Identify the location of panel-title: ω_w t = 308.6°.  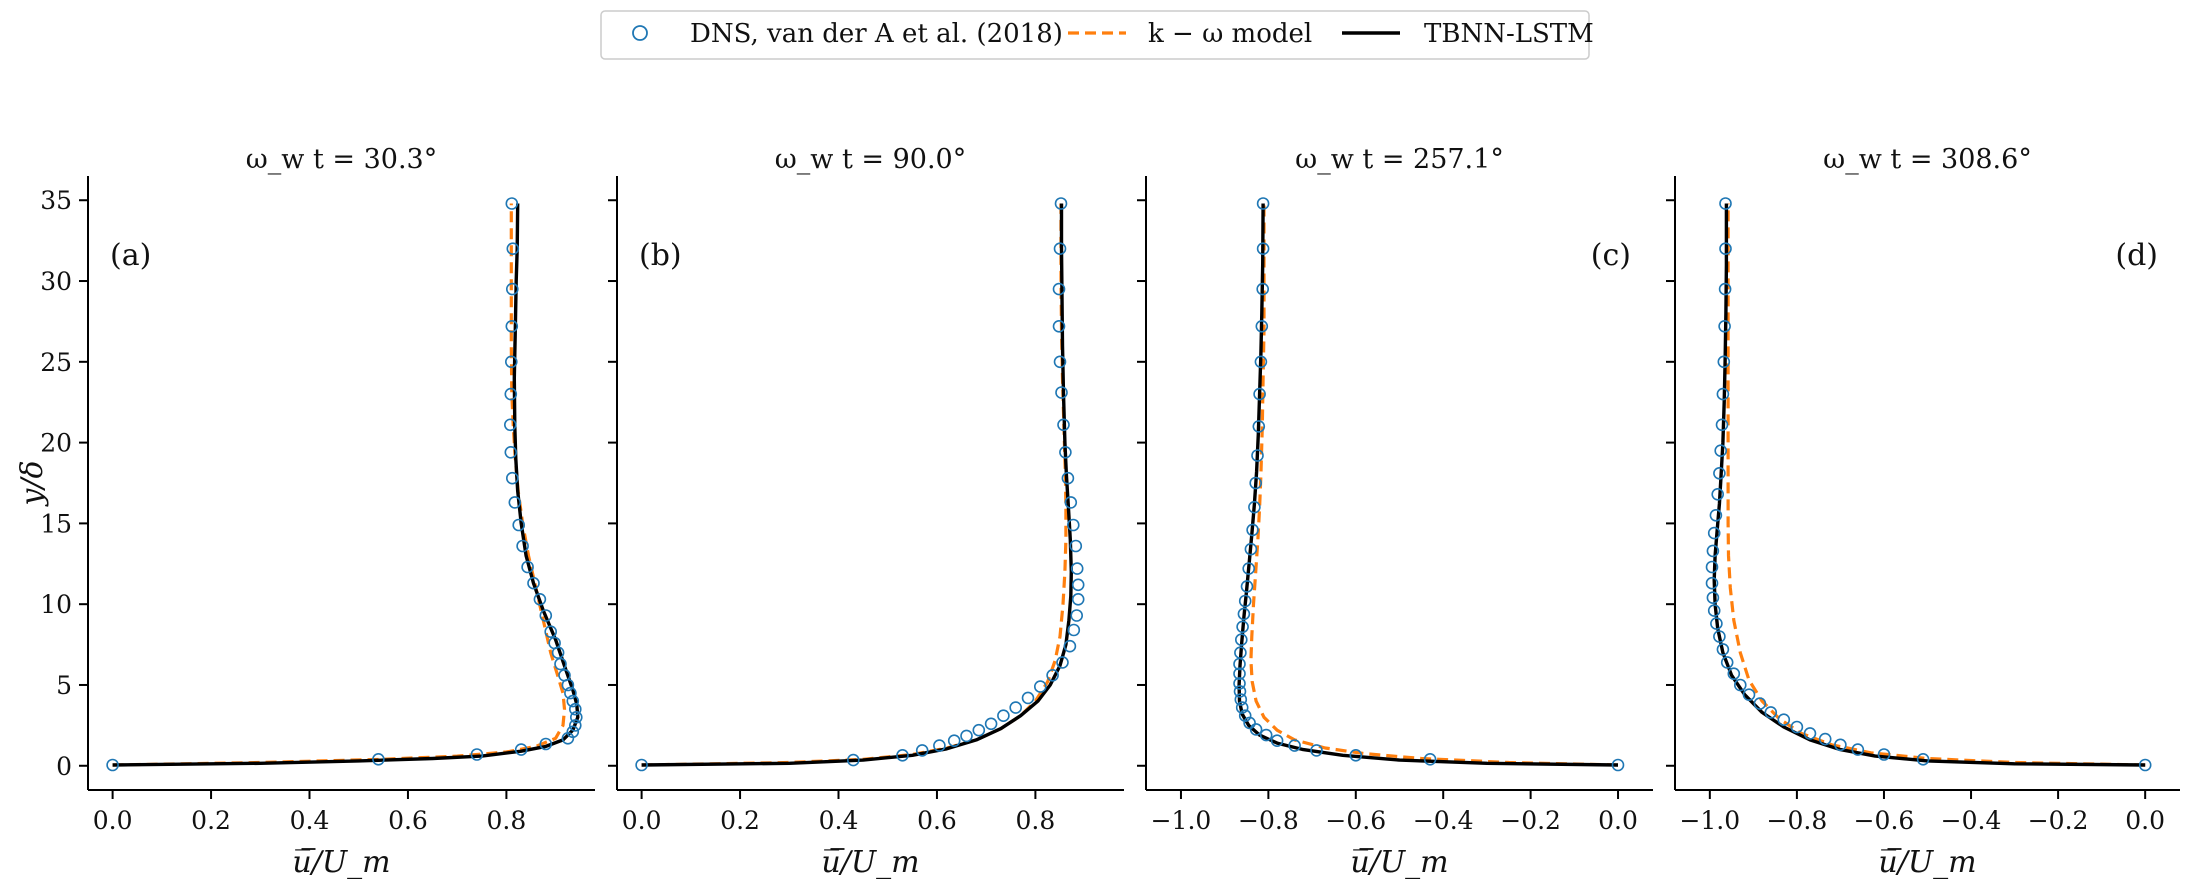
(1927, 159).